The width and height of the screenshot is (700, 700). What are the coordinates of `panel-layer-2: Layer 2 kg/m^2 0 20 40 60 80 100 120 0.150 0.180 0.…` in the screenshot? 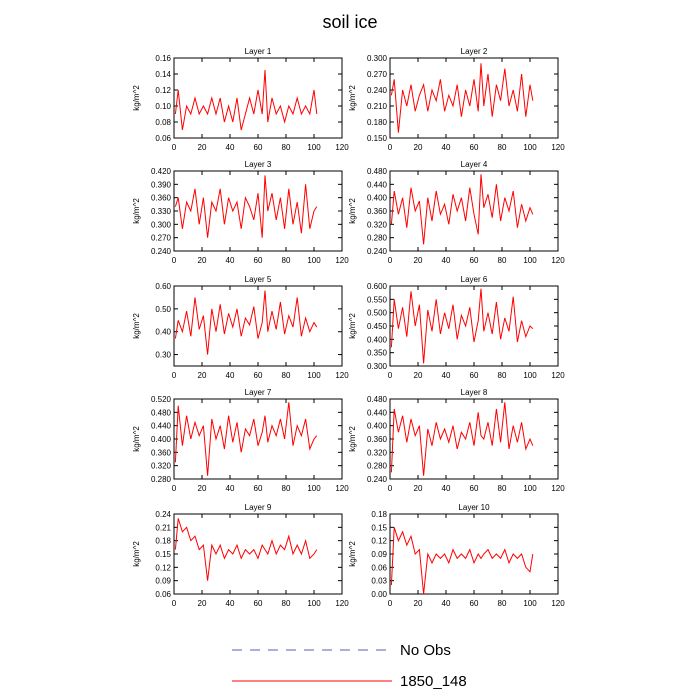 It's located at (456, 99).